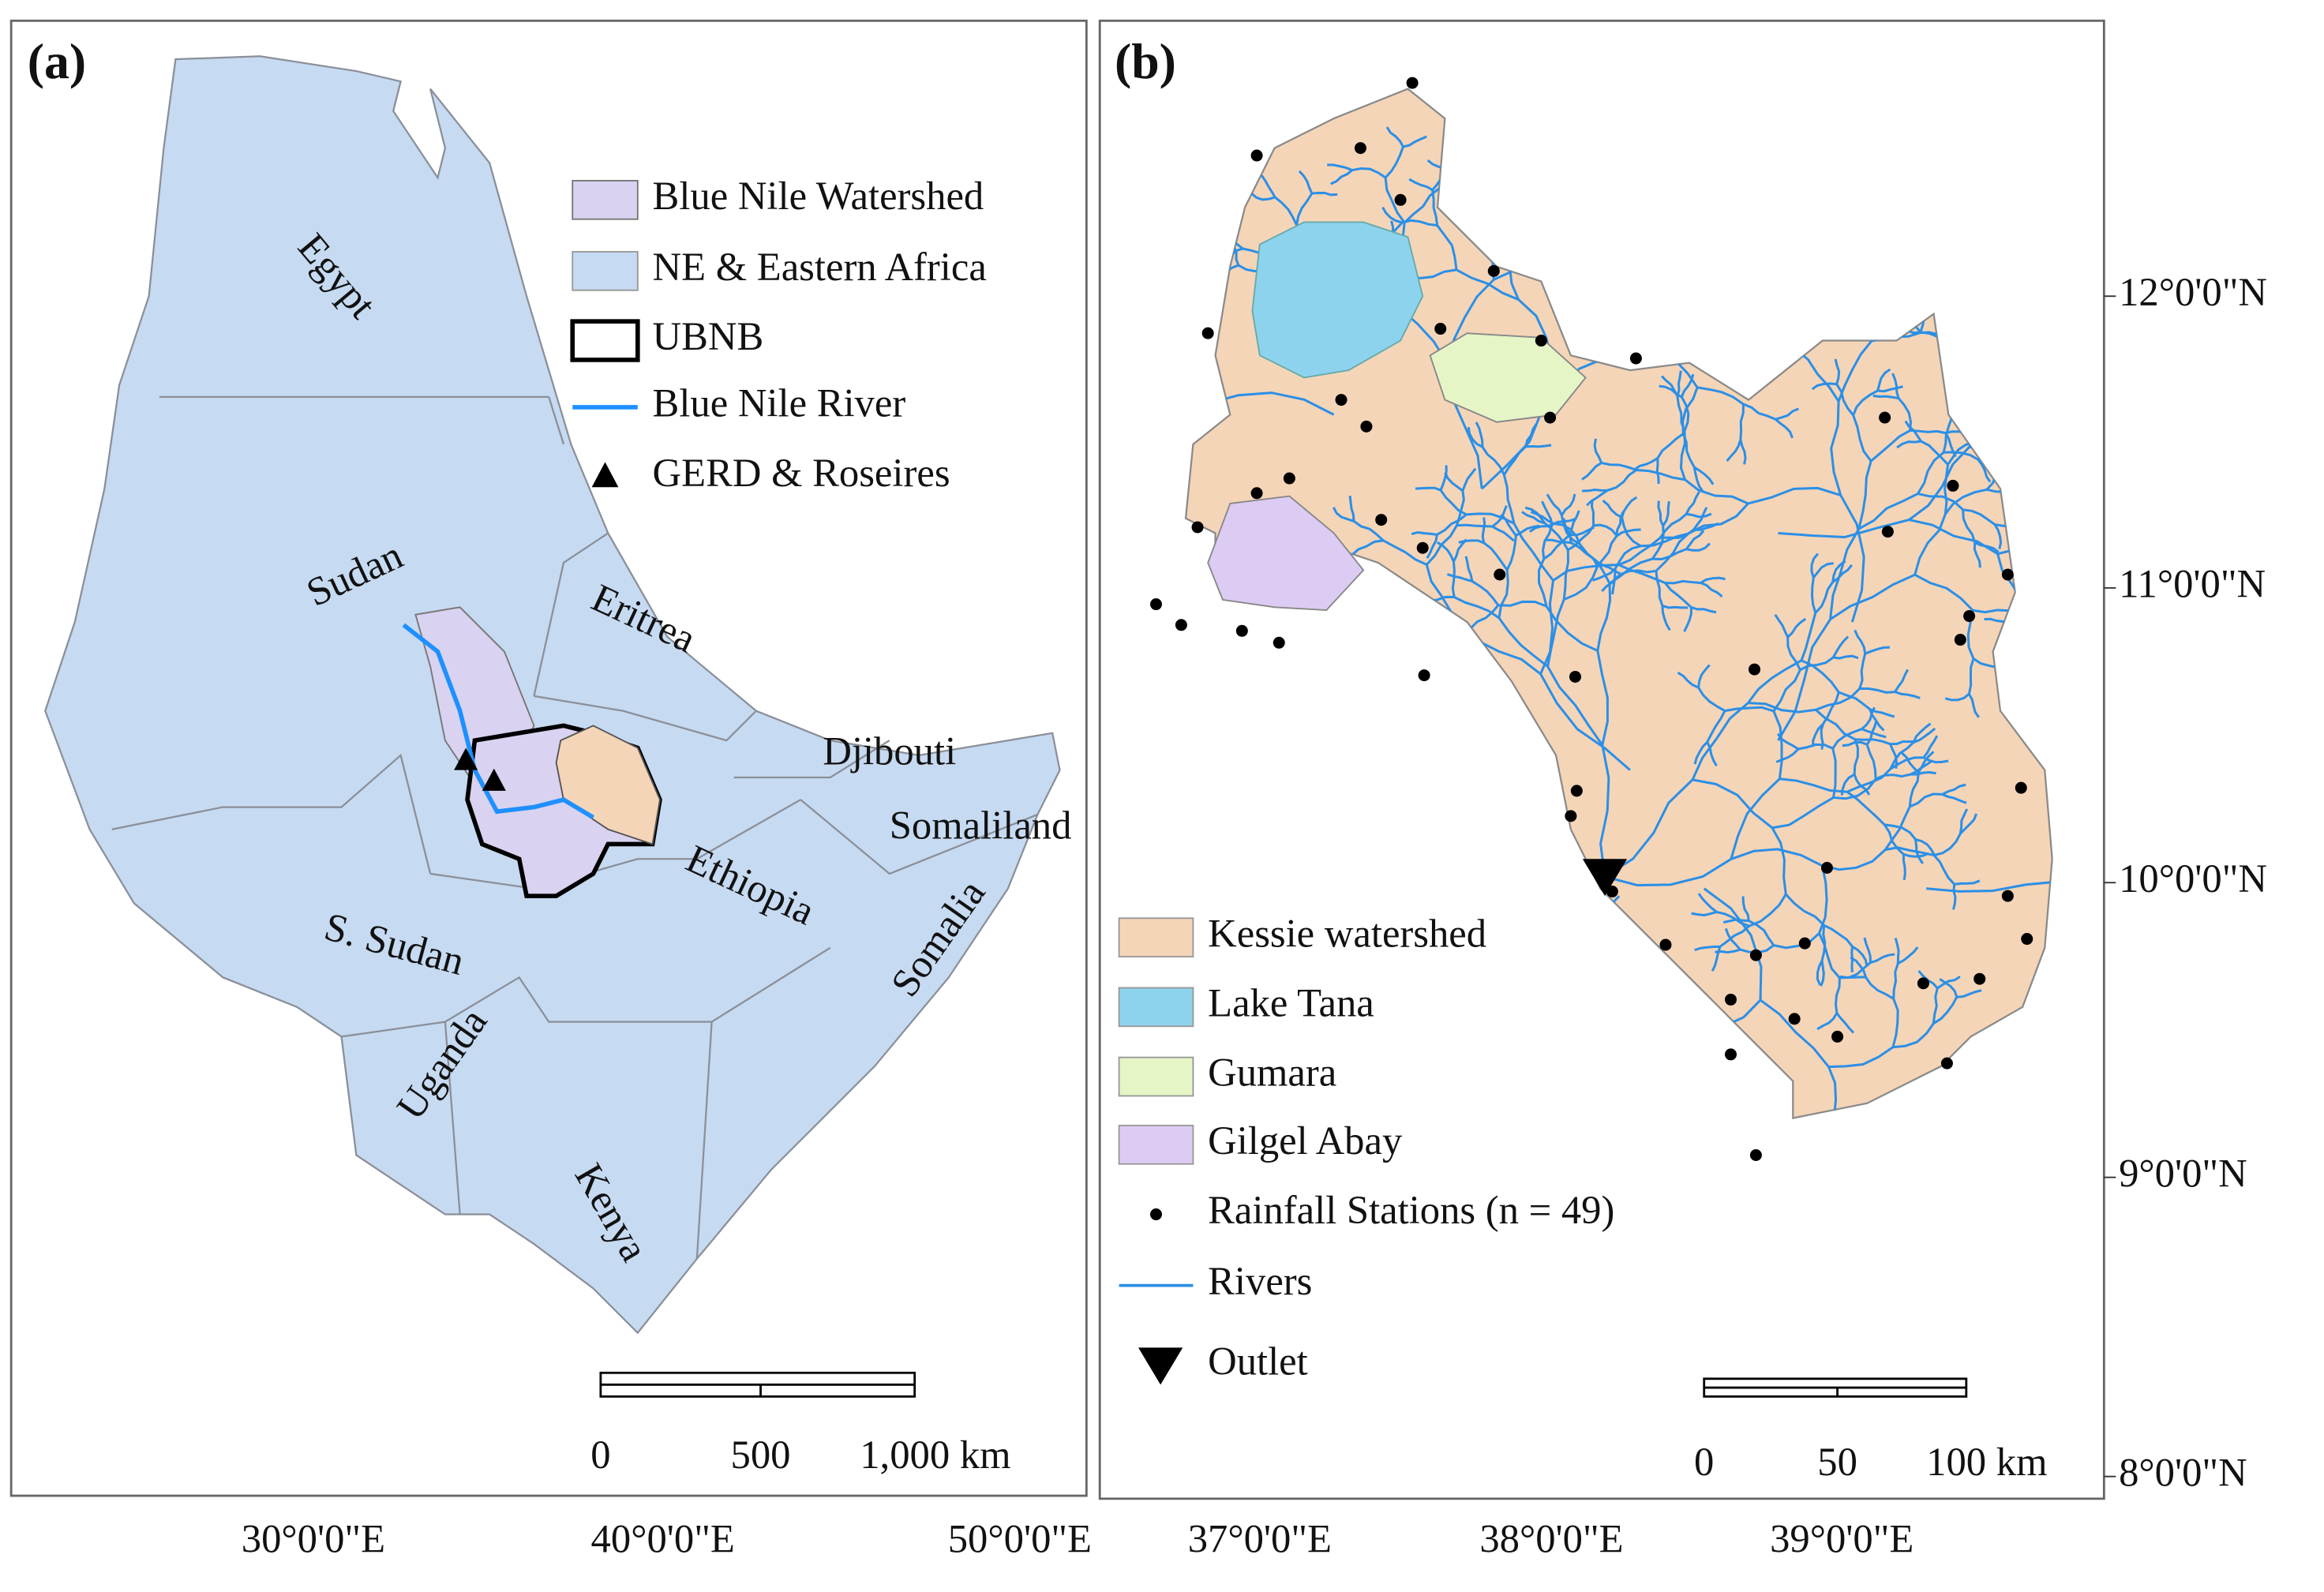 The image size is (2324, 1592). I want to click on legend-label: Kessie watershed, so click(1347, 933).